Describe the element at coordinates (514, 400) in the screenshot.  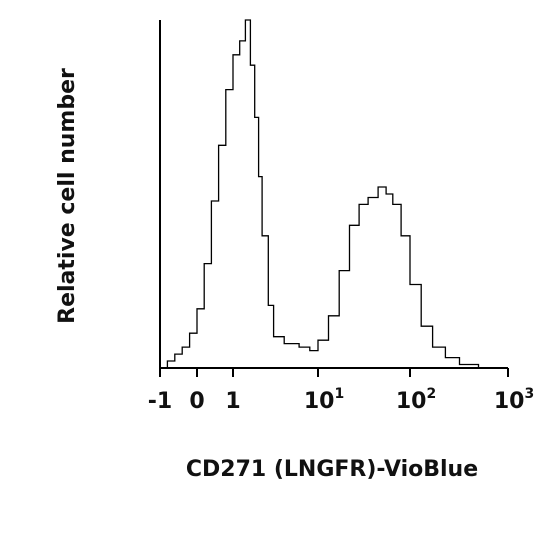
I see `x-tick-label: 10³` at that location.